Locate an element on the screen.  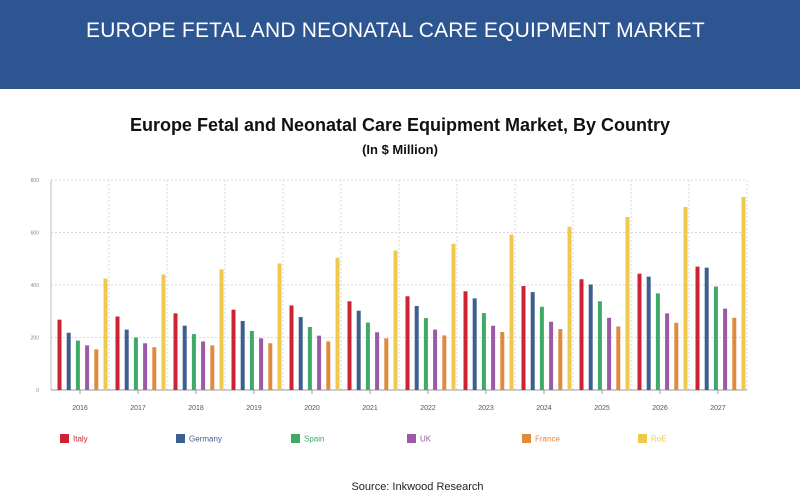
legend-label: RoE is located at coordinates (659, 439).